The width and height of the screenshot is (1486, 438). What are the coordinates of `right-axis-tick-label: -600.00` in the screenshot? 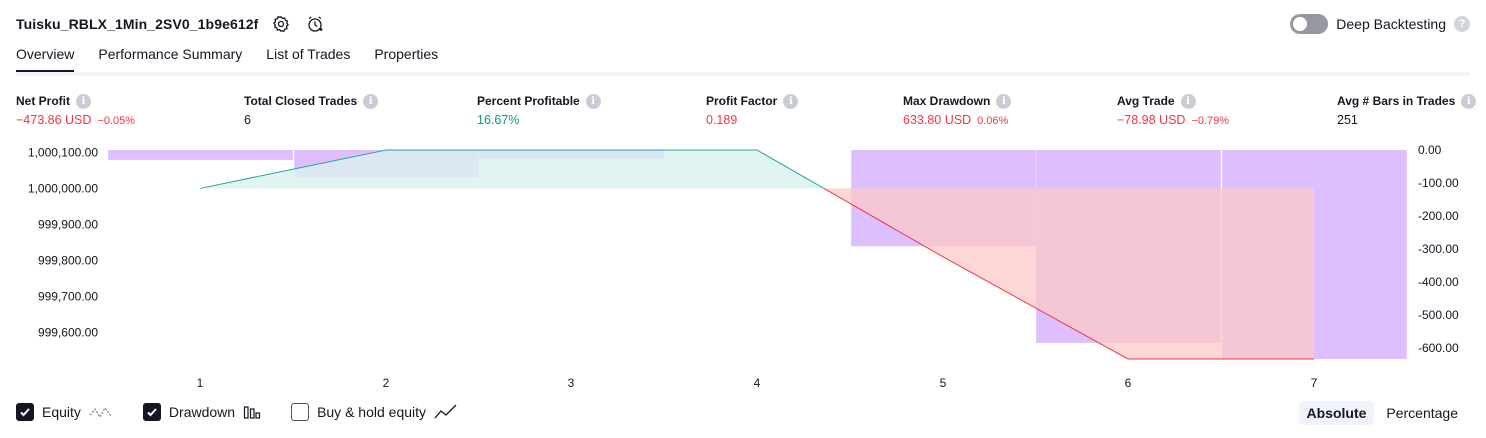 It's located at (1438, 348).